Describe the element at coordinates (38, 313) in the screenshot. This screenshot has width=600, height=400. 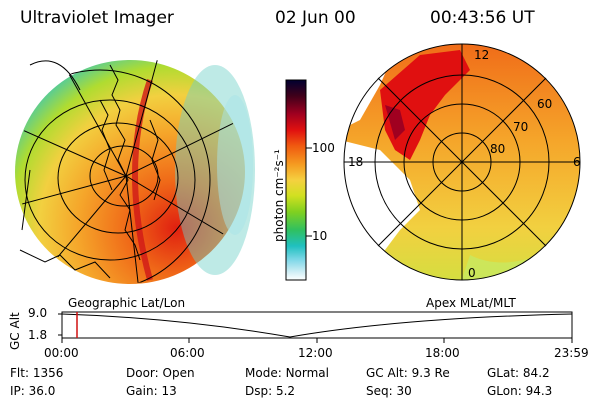
I see `altitude-ytick-high: 9.0` at that location.